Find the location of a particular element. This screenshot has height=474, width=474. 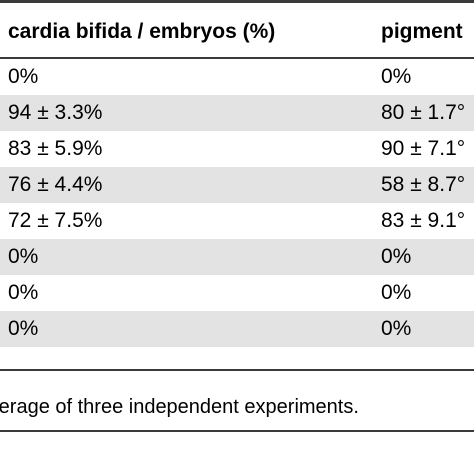

cell-pigment: 90 ± 7.1° is located at coordinates (423, 148).